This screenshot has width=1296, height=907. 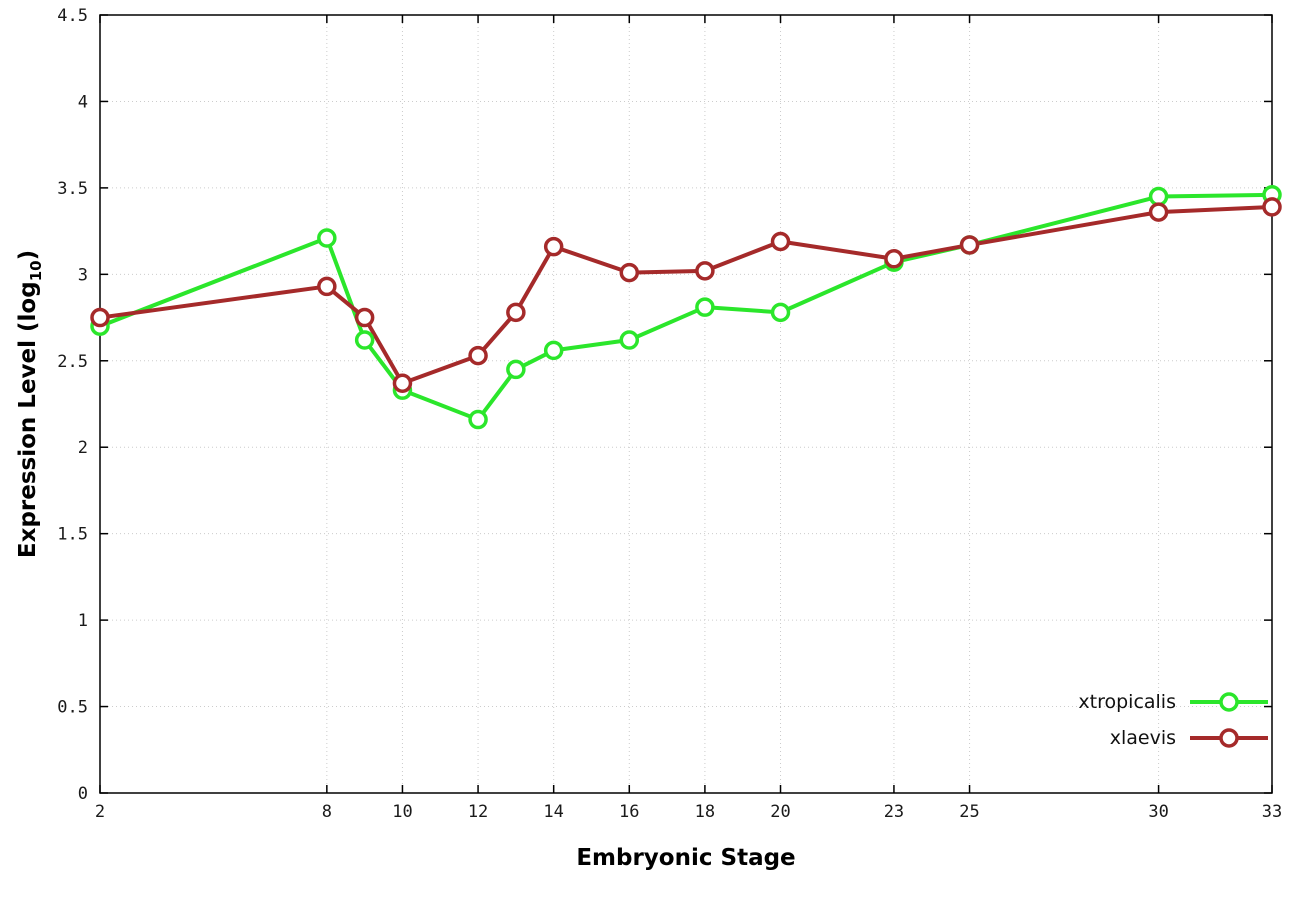 What do you see at coordinates (478, 812) in the screenshot?
I see `x-tick-label: 12` at bounding box center [478, 812].